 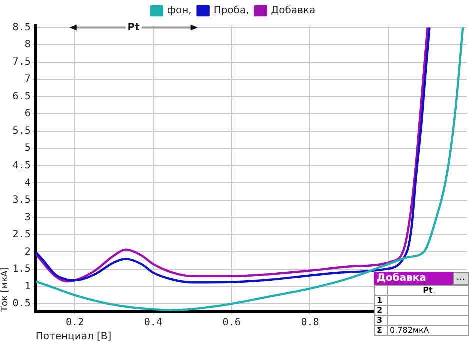 What do you see at coordinates (232, 11) in the screenshot?
I see `legend-label: Проба,` at bounding box center [232, 11].